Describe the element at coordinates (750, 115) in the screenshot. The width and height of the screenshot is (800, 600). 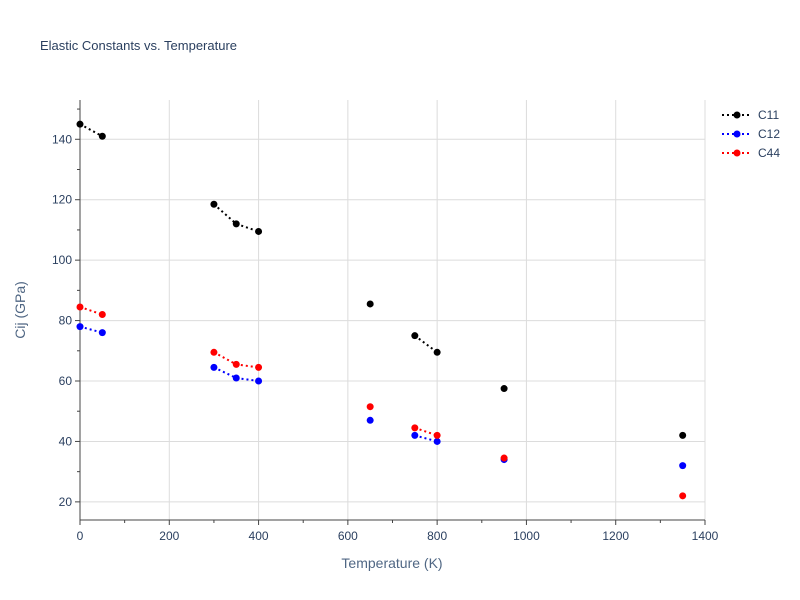
I see `legend-item-c11: C11` at that location.